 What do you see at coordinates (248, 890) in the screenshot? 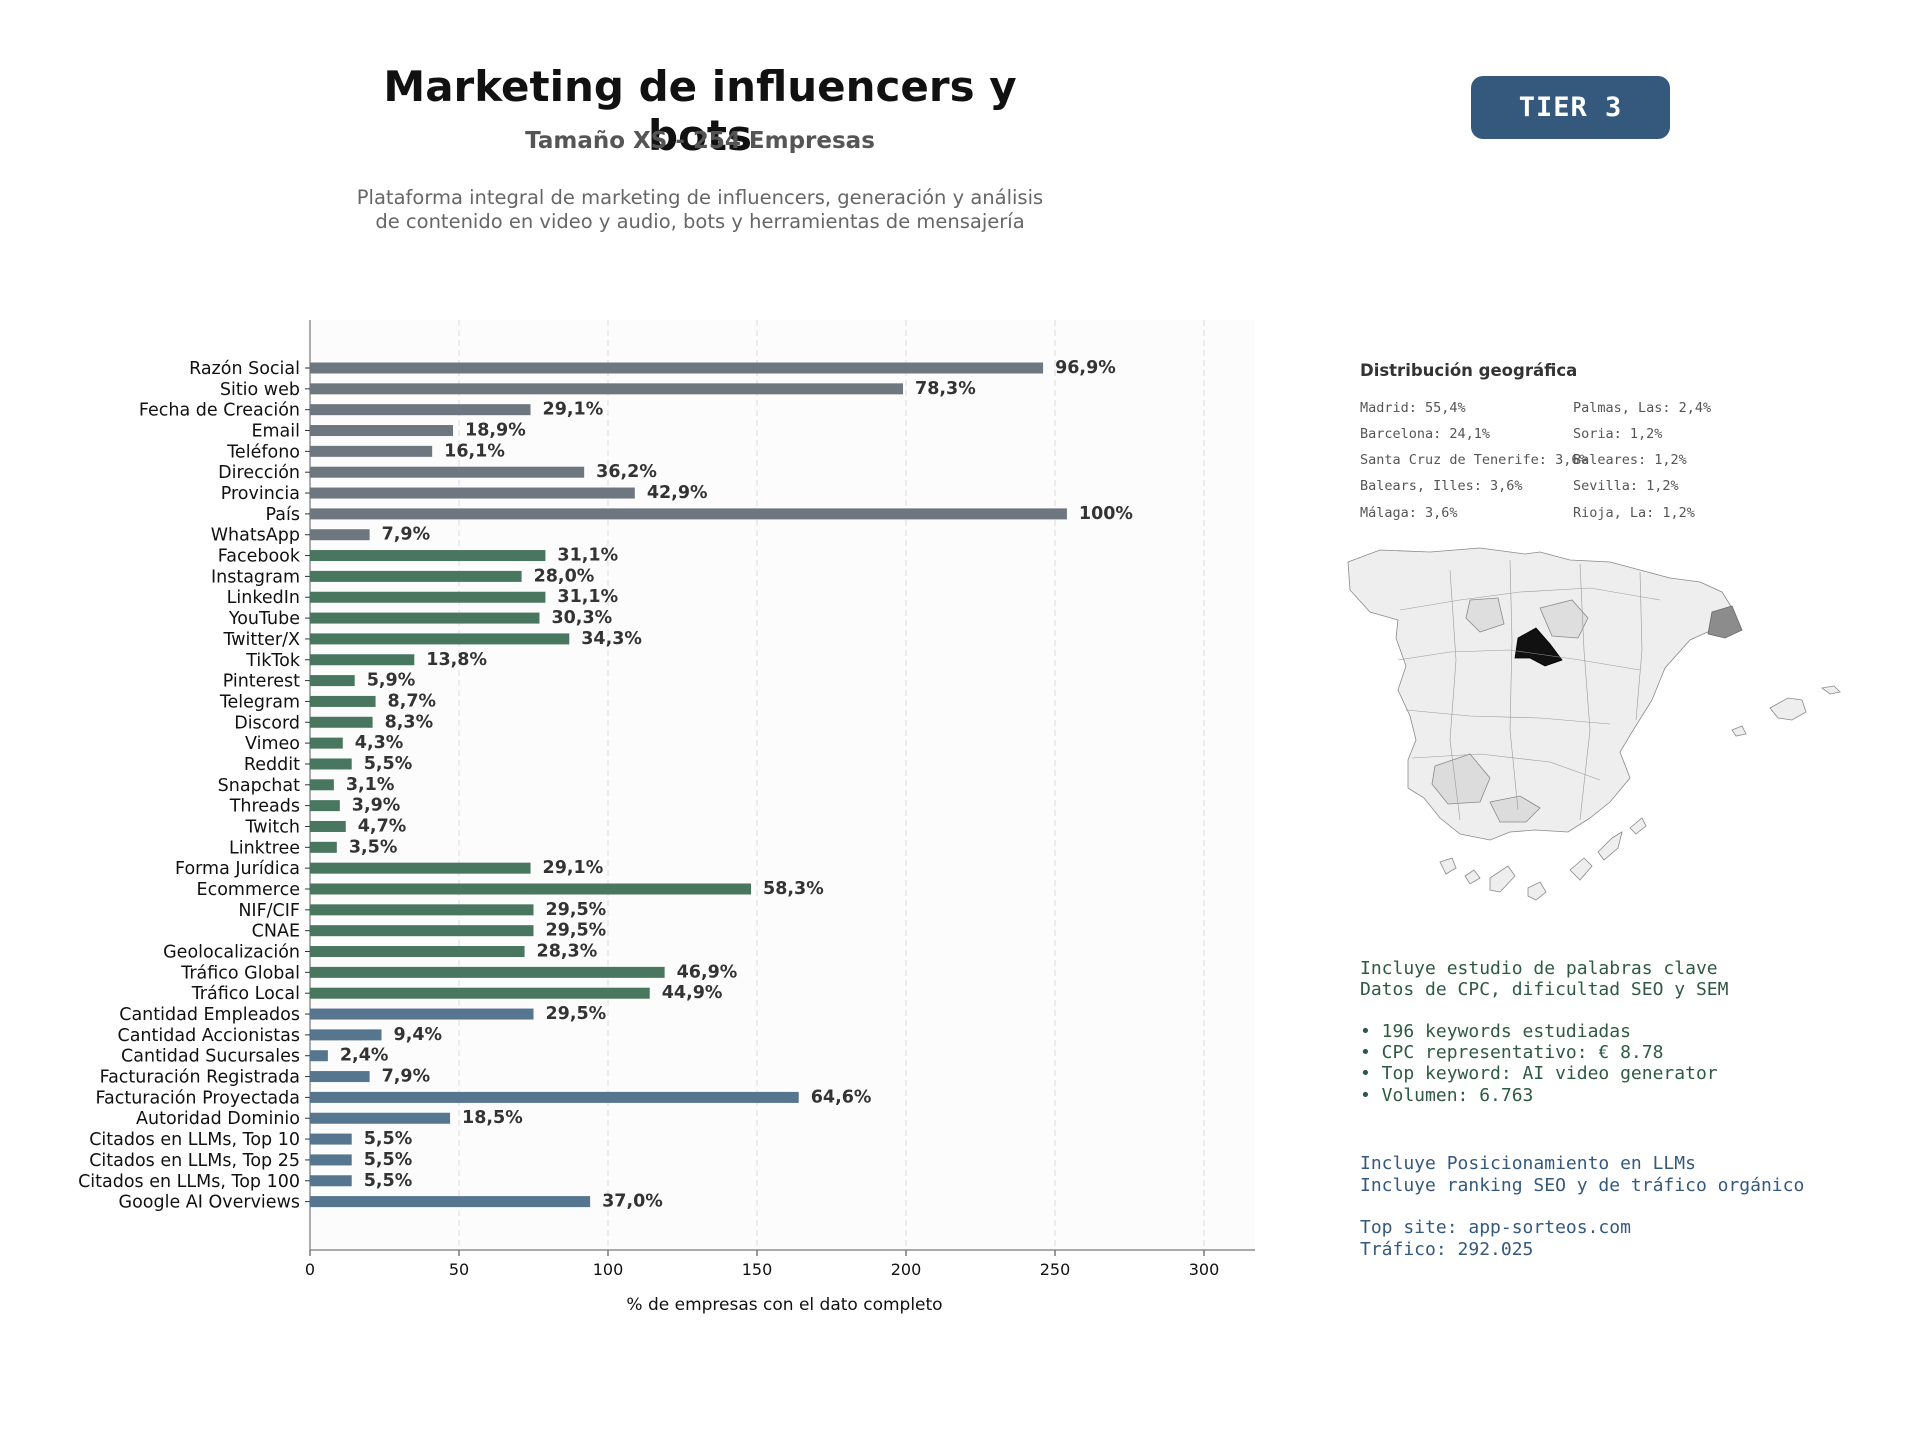
I see `category-label: Ecommerce` at bounding box center [248, 890].